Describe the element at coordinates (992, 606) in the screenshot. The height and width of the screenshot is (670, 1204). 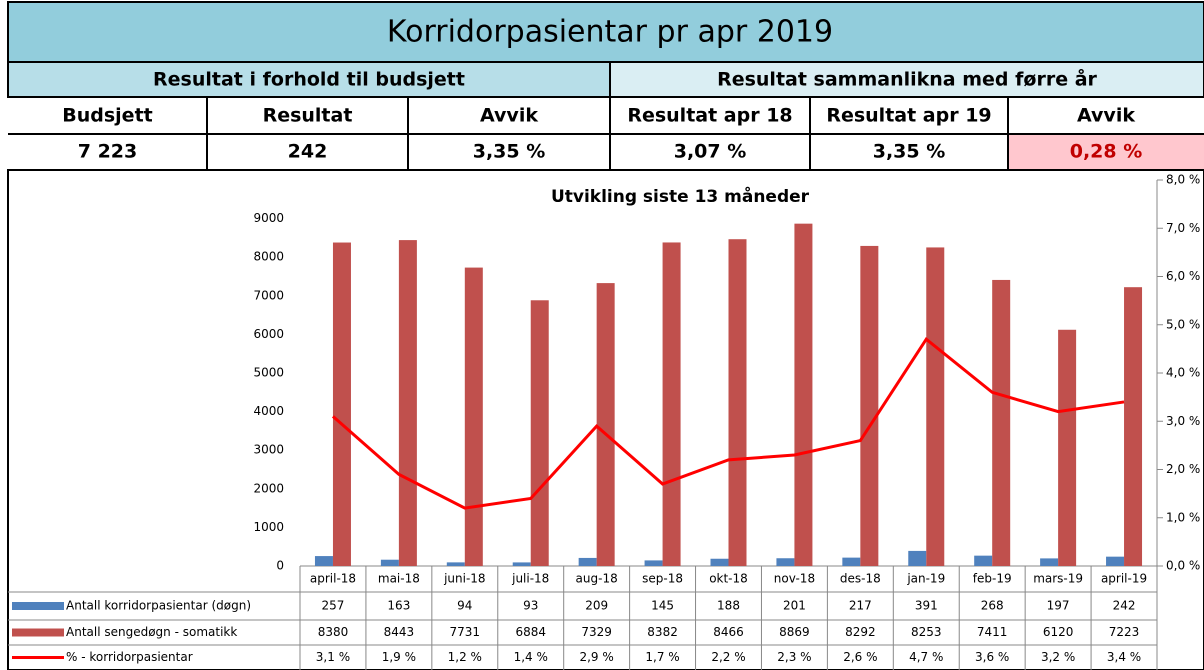
I see `data-label: 268` at that location.